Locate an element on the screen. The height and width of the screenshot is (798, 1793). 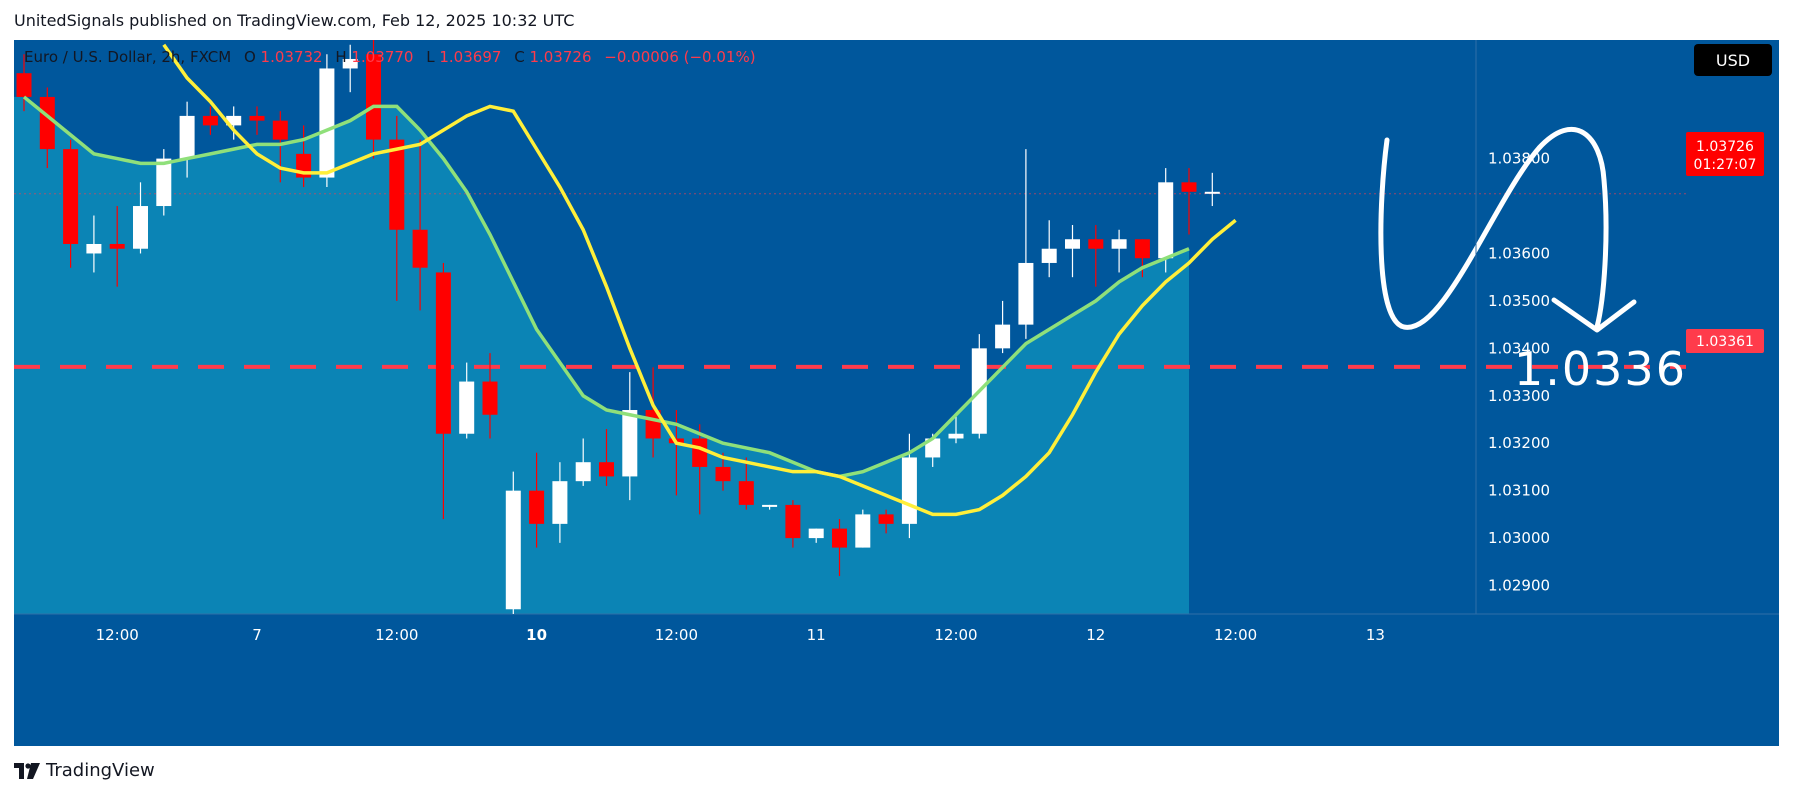
legend-change: −0.00006 (−0.01%) is located at coordinates (679, 57).